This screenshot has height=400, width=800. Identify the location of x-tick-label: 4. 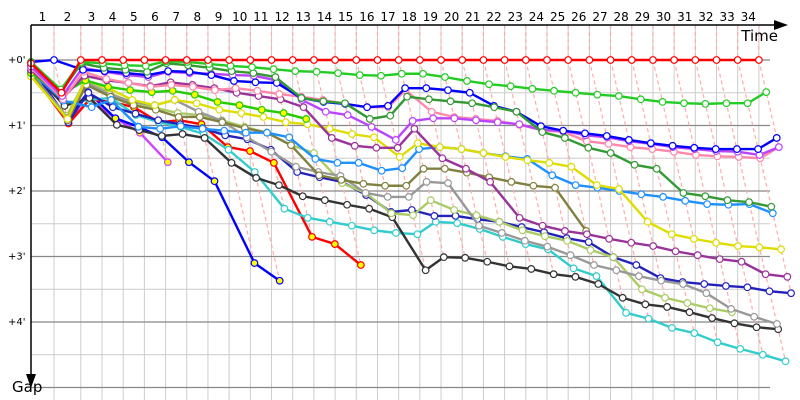
(113, 17).